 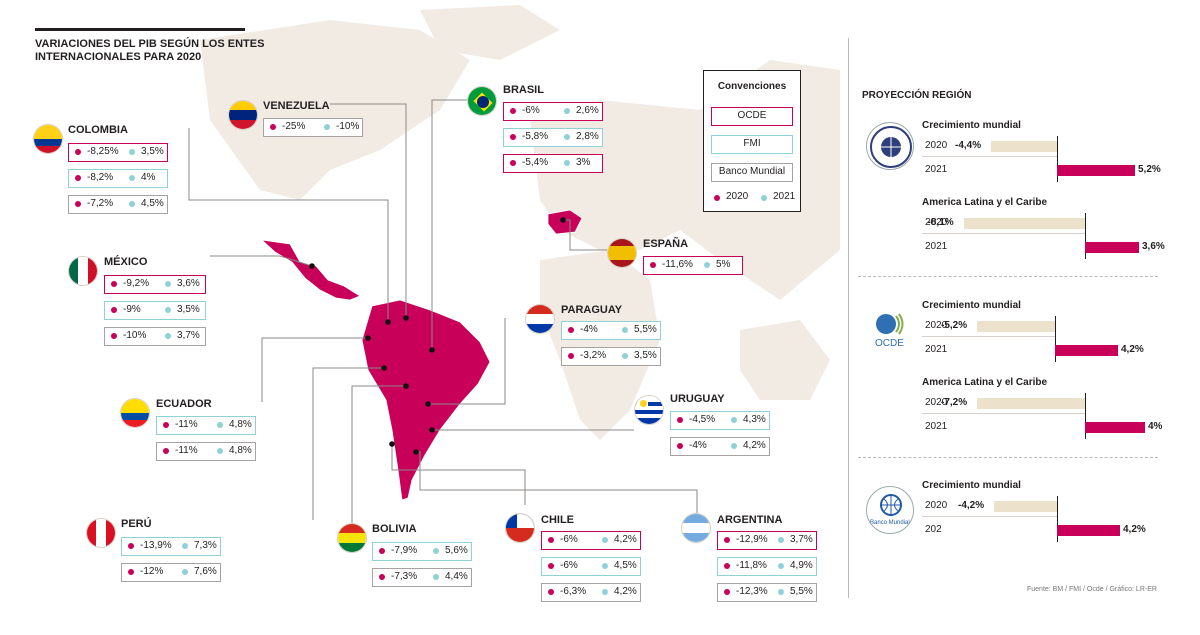 What do you see at coordinates (968, 145) in the screenshot?
I see `projection-value: -4,4%` at bounding box center [968, 145].